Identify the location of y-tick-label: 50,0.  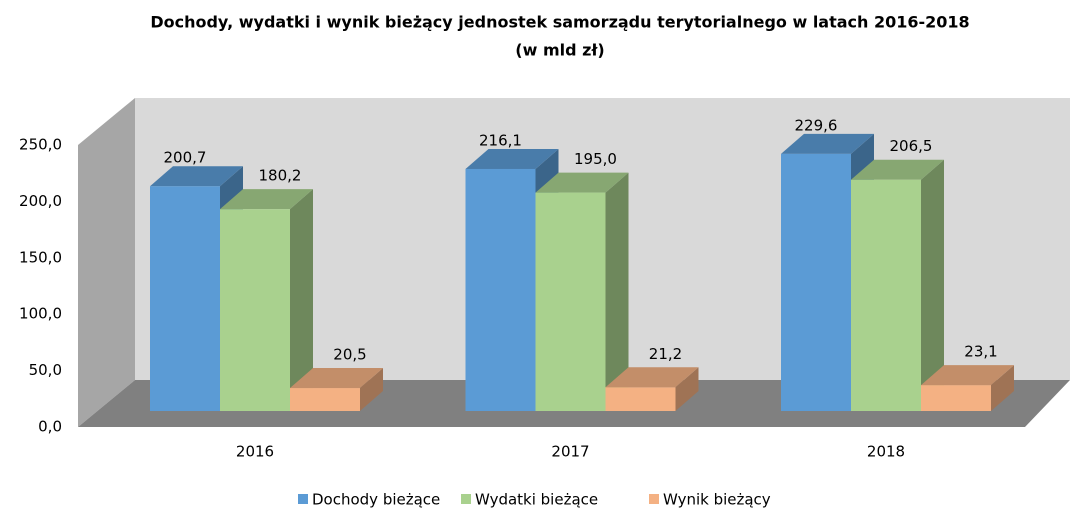
(45, 370).